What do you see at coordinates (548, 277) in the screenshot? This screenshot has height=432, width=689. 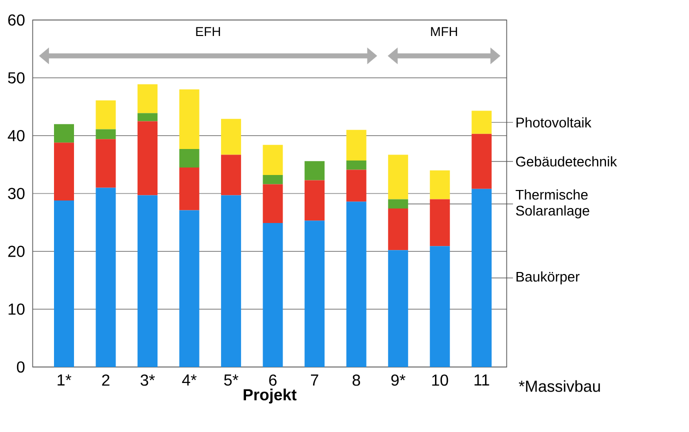 I see `series-label: Baukörper` at bounding box center [548, 277].